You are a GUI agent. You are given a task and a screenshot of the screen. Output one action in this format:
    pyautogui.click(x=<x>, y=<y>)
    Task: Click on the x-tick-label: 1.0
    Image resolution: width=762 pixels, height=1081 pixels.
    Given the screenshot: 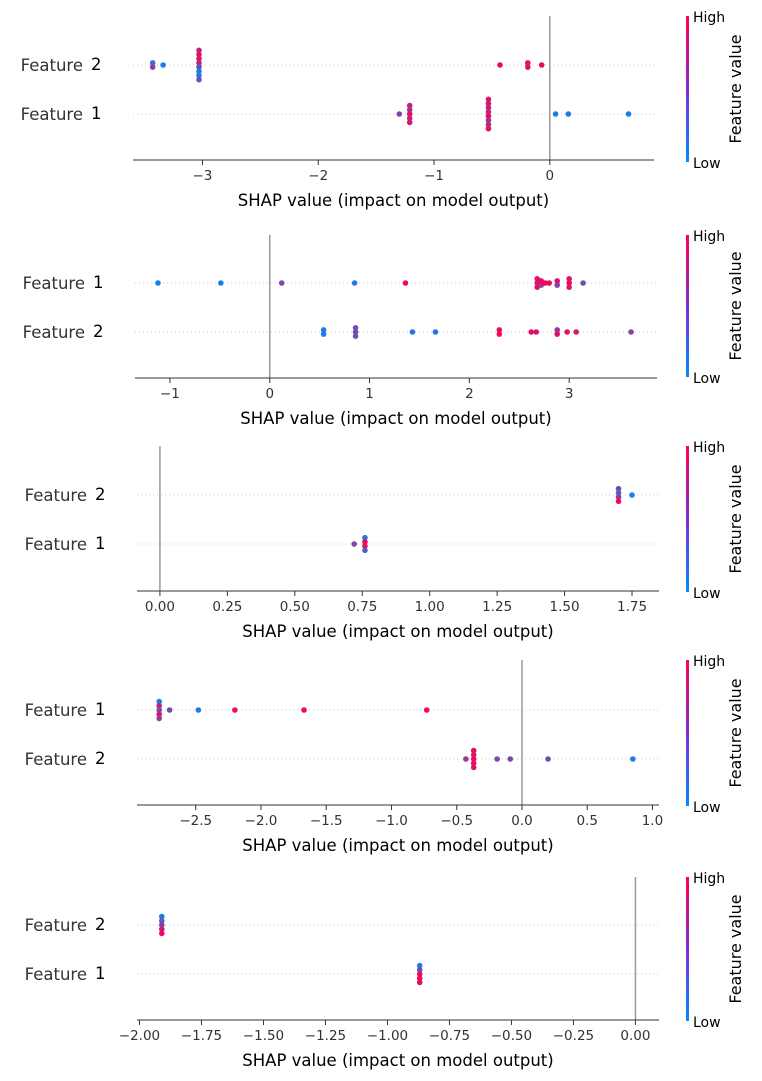 What is the action you would take?
    pyautogui.click(x=652, y=821)
    